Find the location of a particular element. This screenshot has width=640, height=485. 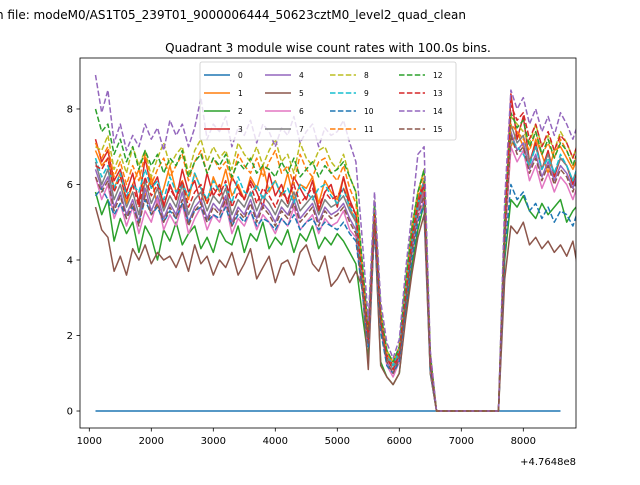

legend-label-10: 10 is located at coordinates (369, 111).